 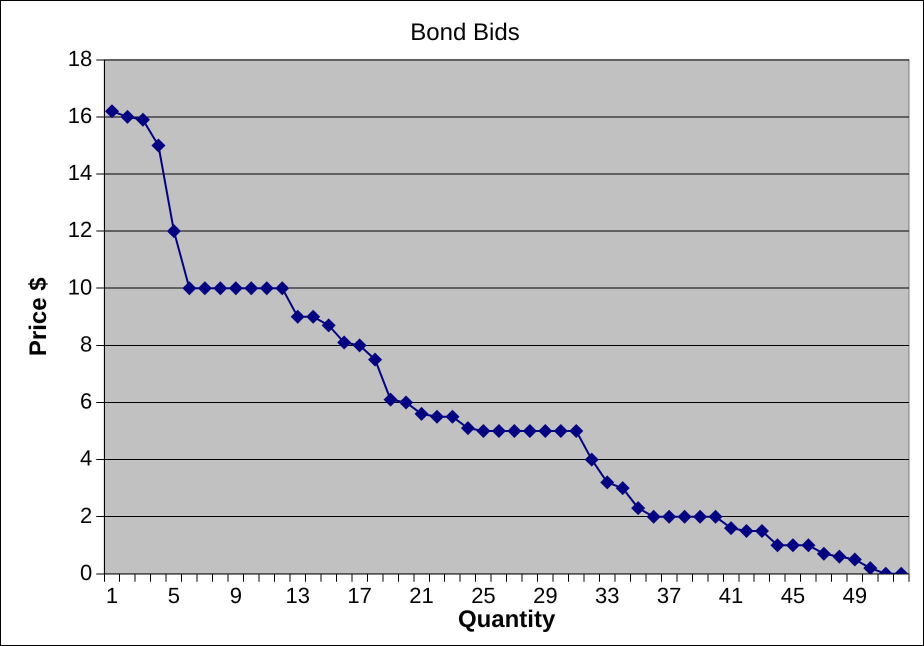 What do you see at coordinates (236, 595) in the screenshot?
I see `x-tick-label: 9` at bounding box center [236, 595].